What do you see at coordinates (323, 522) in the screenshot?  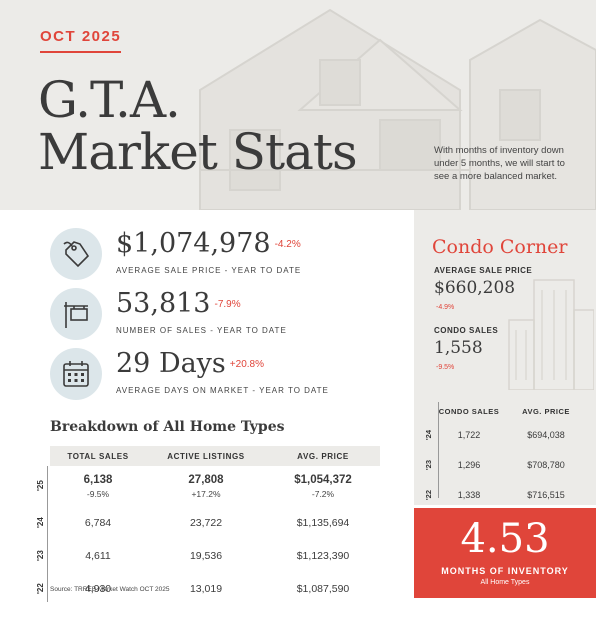 I see `cell-price: $1,135,694` at bounding box center [323, 522].